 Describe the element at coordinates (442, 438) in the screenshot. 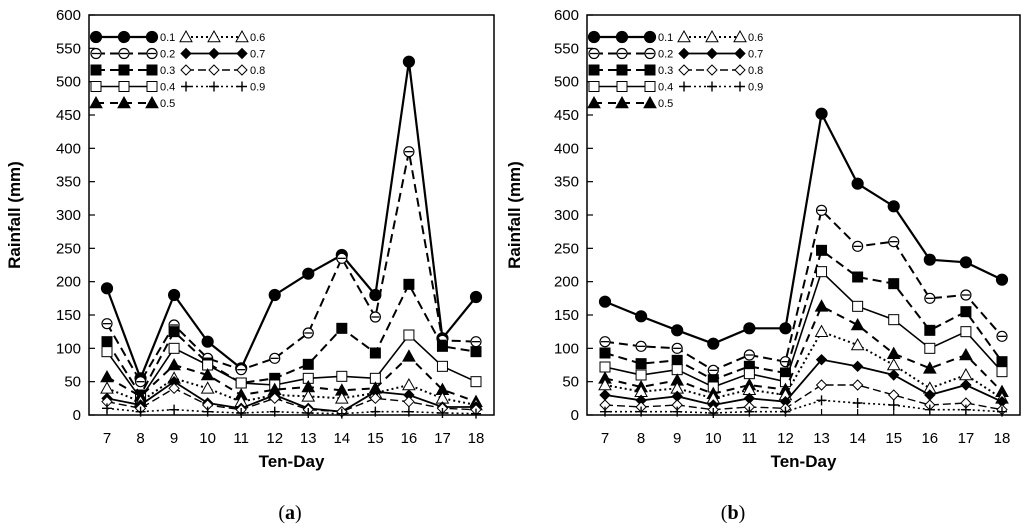

I see `x-tick-label: 17` at that location.